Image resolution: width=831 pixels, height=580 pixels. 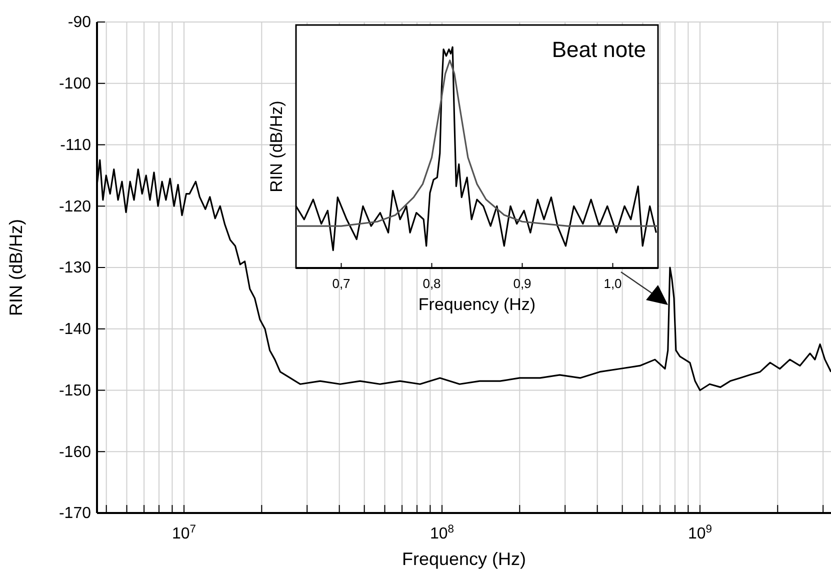 I want to click on x-tick-label: 1,0, so click(x=613, y=284).